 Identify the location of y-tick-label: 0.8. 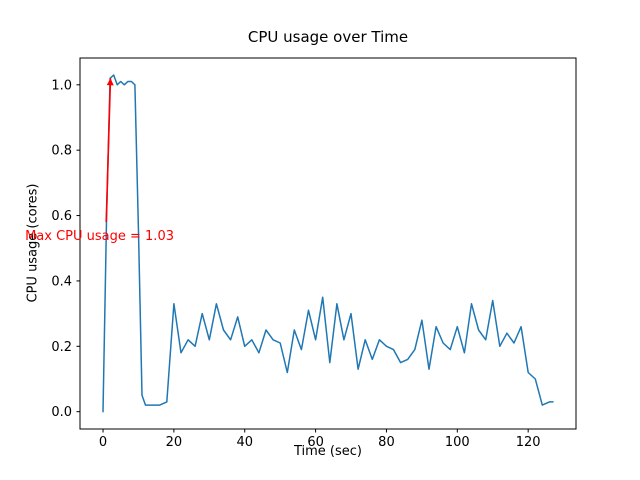
(61, 151).